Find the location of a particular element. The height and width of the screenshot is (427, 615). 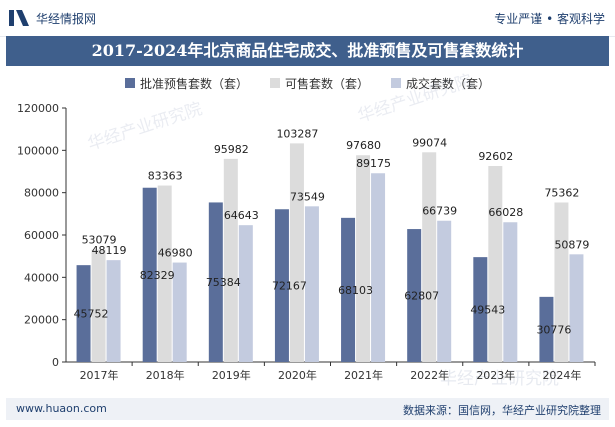

x-tick-label: 2019年 is located at coordinates (231, 375).